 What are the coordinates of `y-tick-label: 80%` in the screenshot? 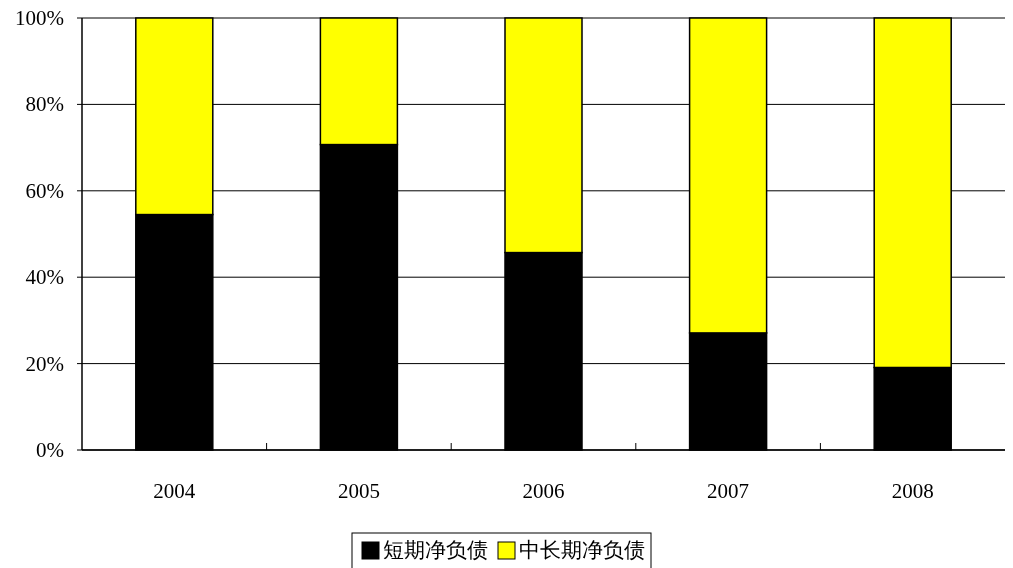 It's located at (44, 104).